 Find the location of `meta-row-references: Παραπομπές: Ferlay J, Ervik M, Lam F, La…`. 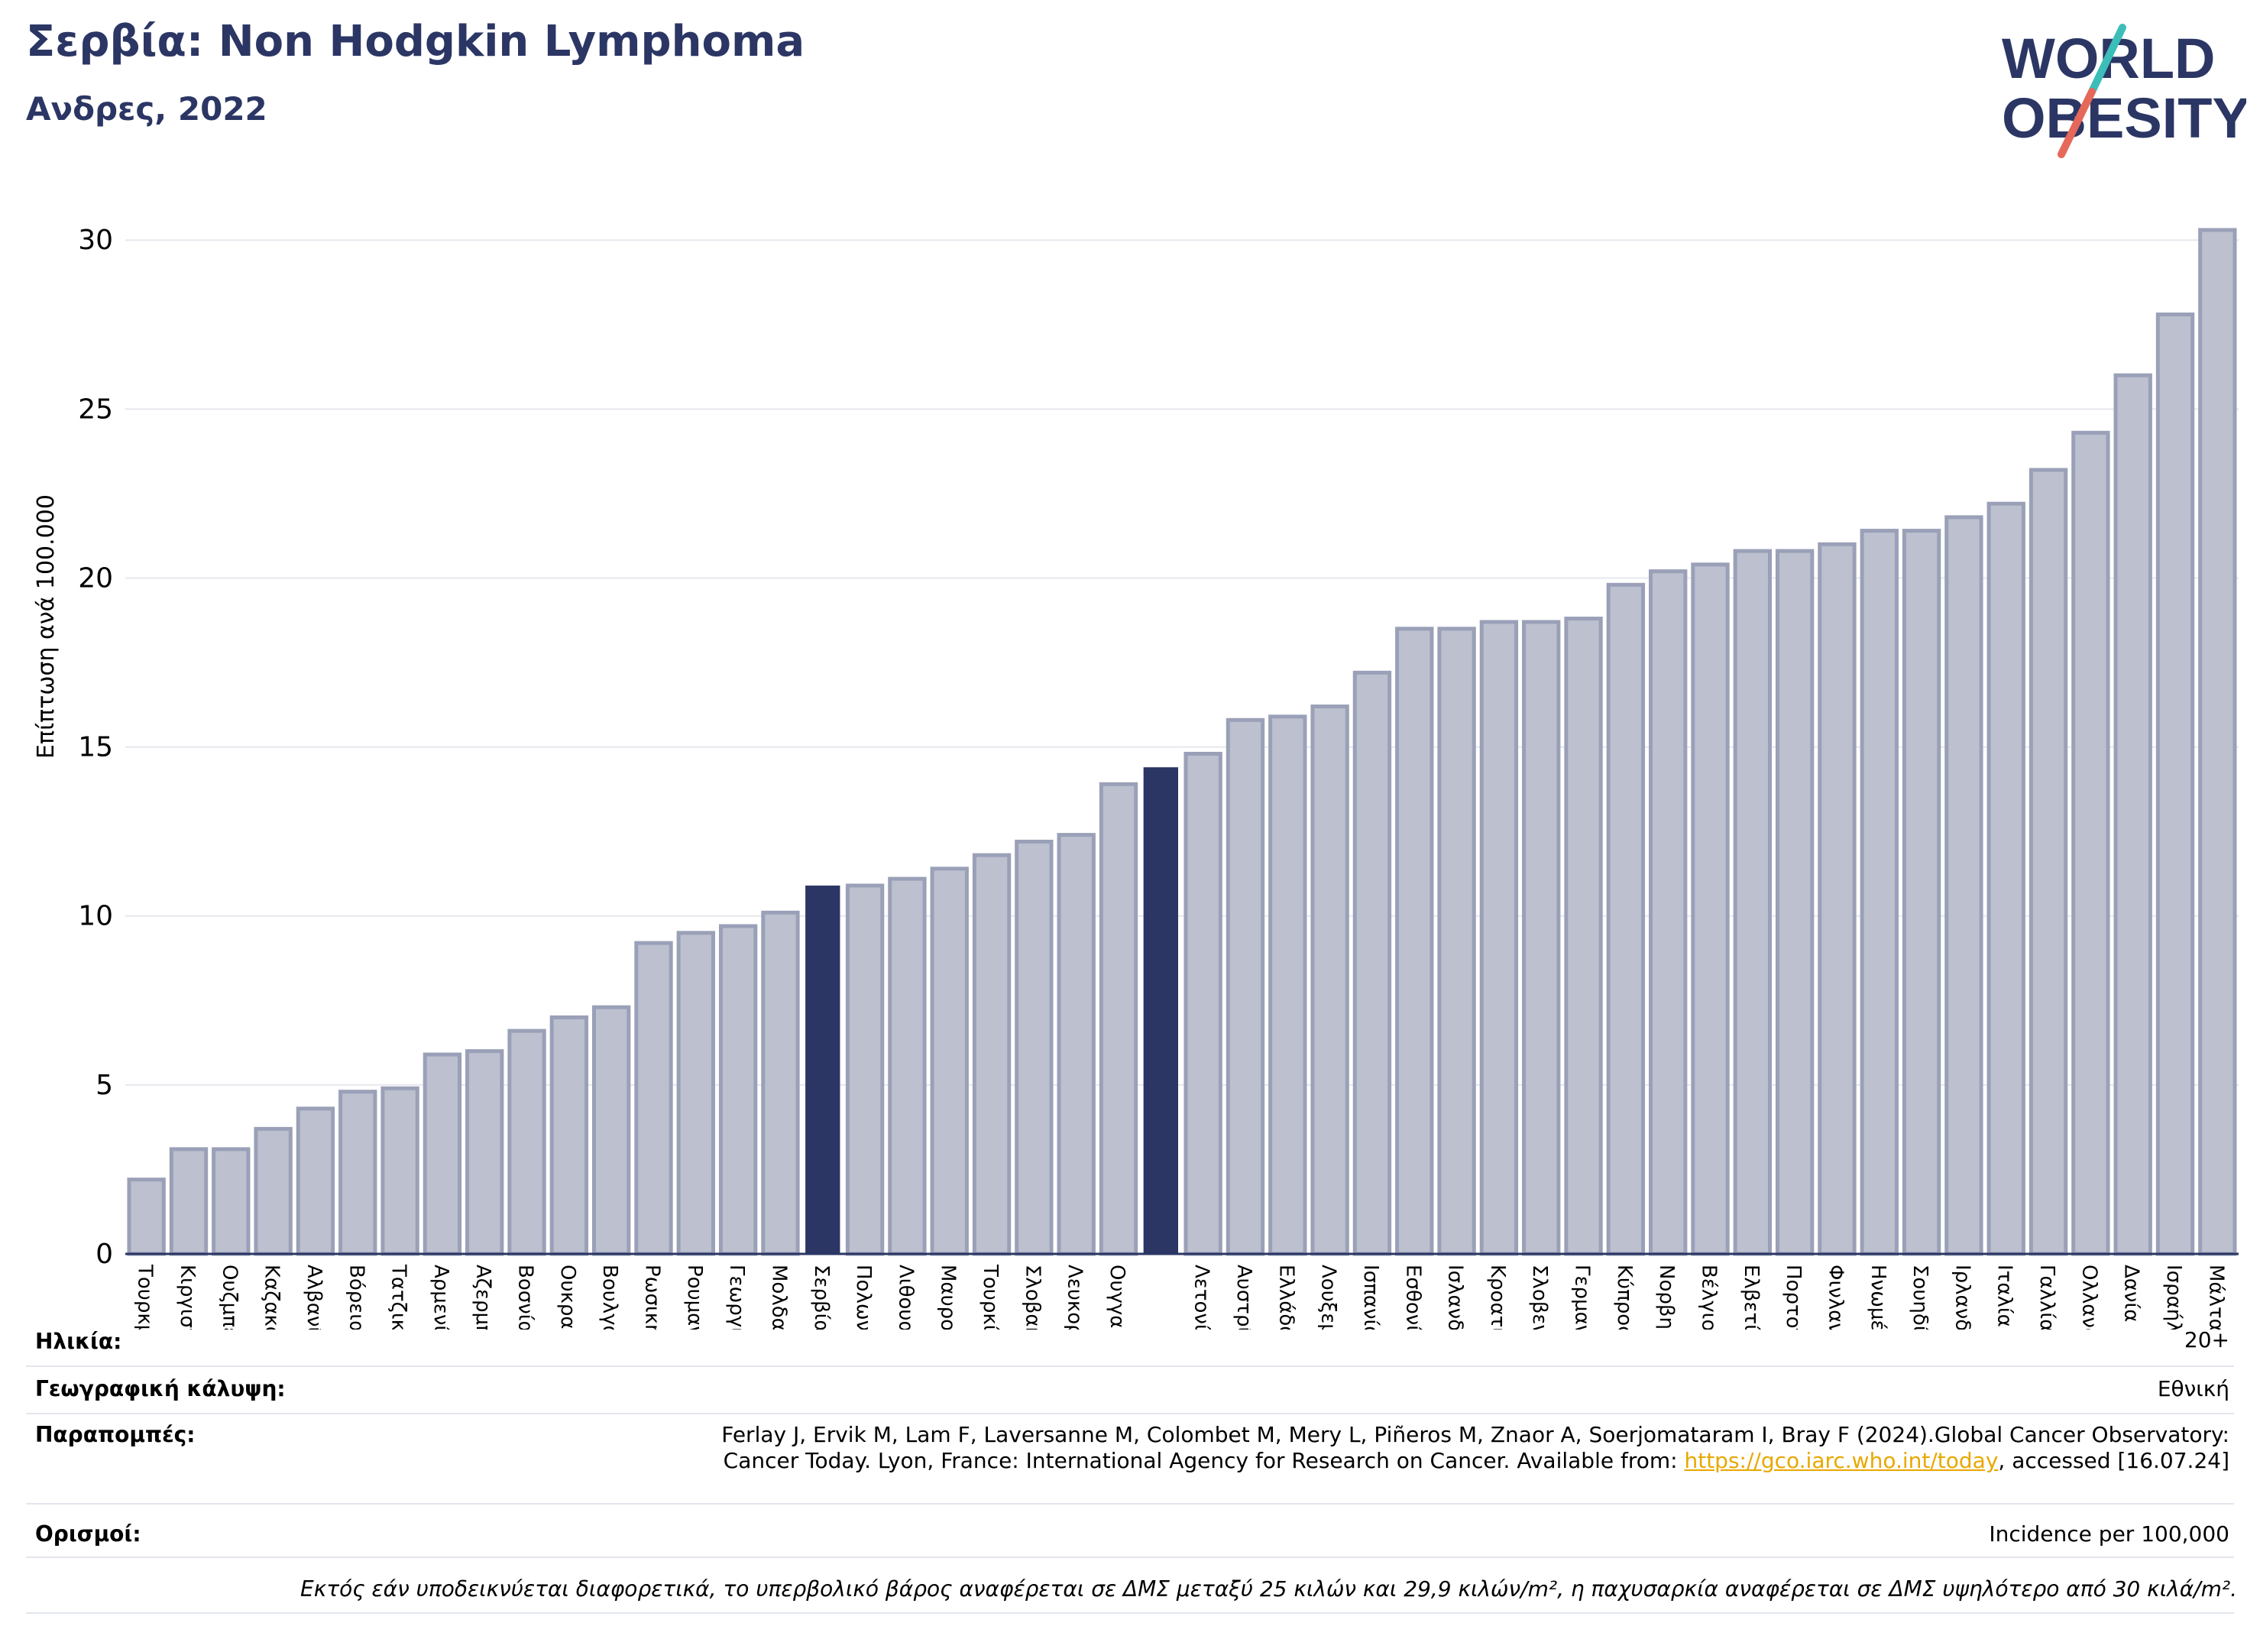

meta-row-references: Παραπομπές: Ferlay J, Ervik M, Lam F, La… is located at coordinates (1130, 1459).